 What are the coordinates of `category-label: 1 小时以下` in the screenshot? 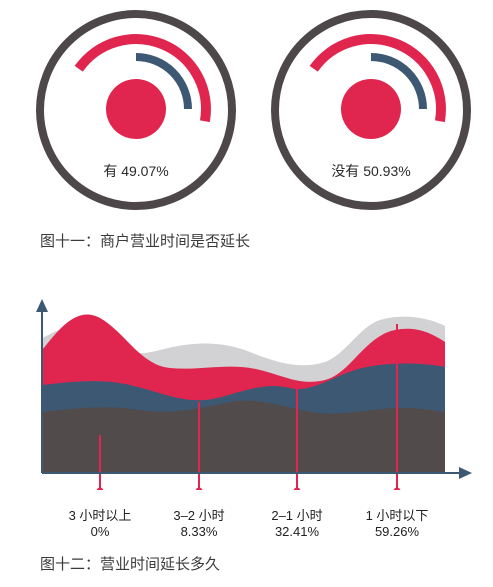 It's located at (397, 515).